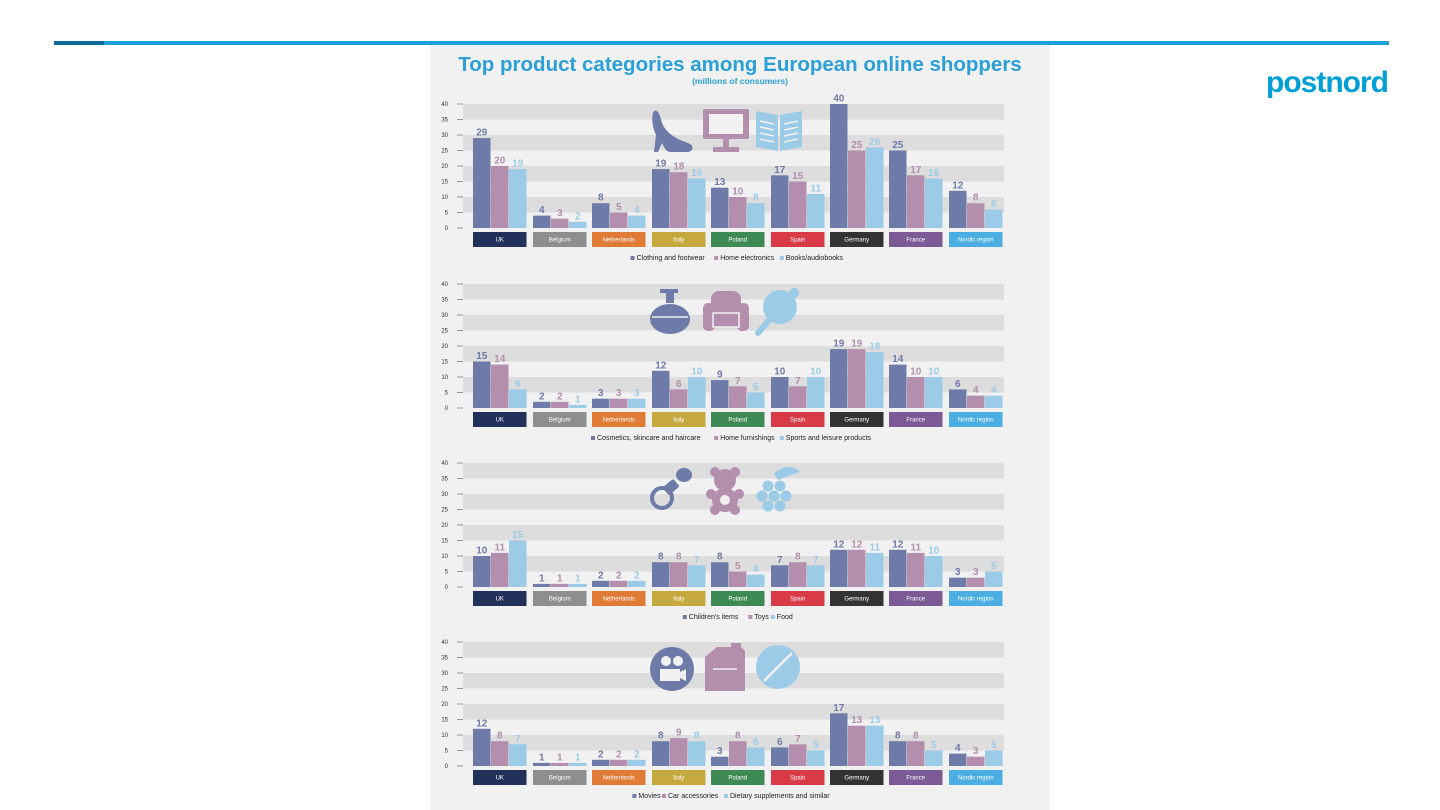  What do you see at coordinates (856, 779) in the screenshot?
I see `country-label: Germany` at bounding box center [856, 779].